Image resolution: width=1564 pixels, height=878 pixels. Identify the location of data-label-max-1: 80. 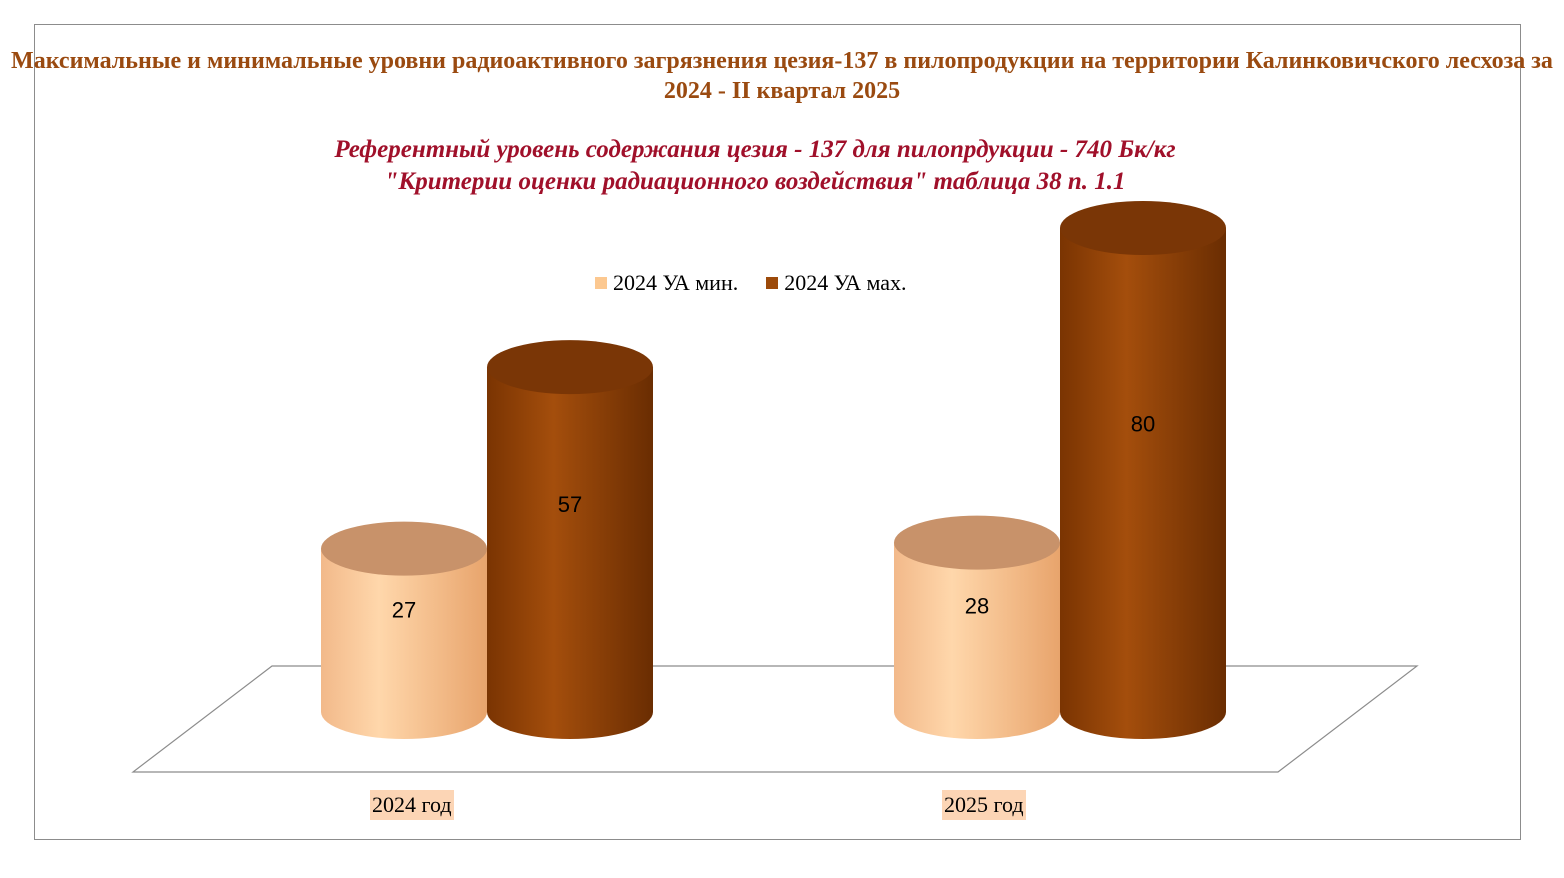
(1143, 423).